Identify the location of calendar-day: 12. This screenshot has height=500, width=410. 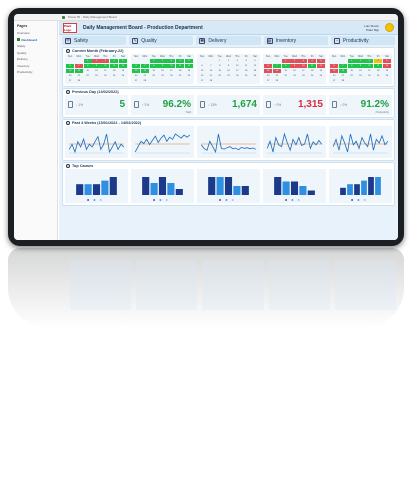
(188, 65).